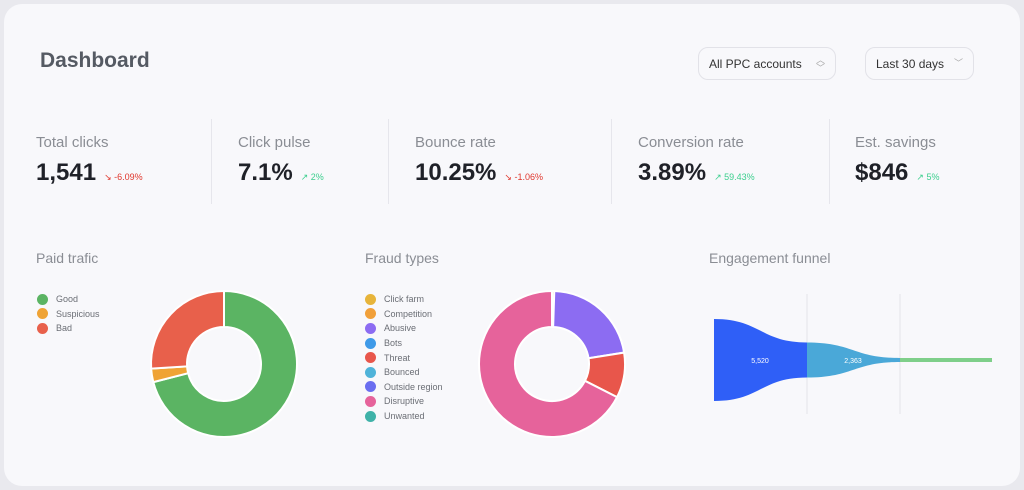 This screenshot has width=1024, height=490. Describe the element at coordinates (933, 177) in the screenshot. I see `stat-change-value: 5%` at that location.